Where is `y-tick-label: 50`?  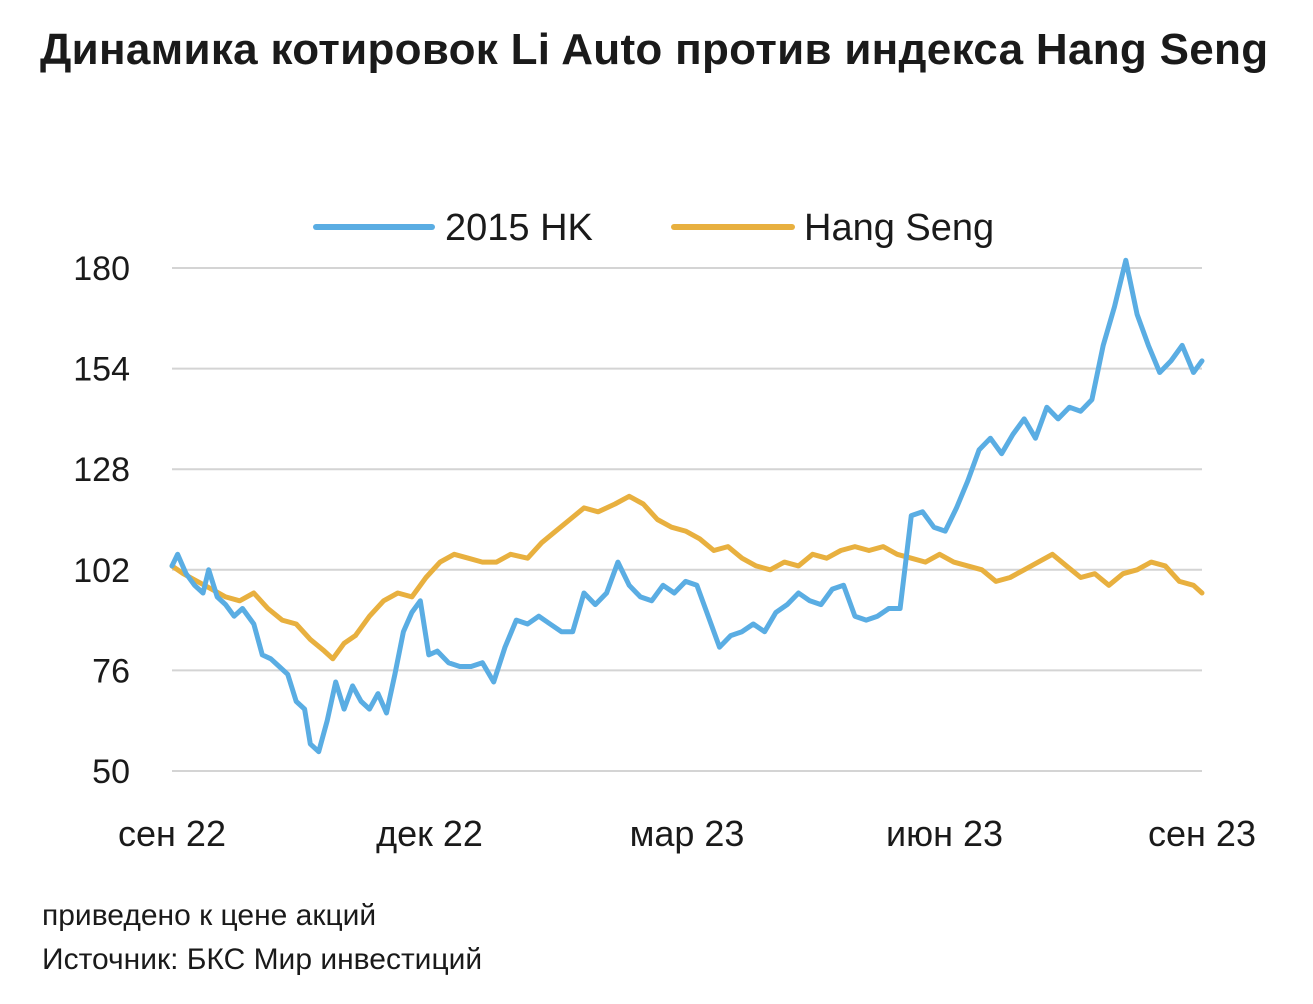 y-tick-label: 50 is located at coordinates (111, 772).